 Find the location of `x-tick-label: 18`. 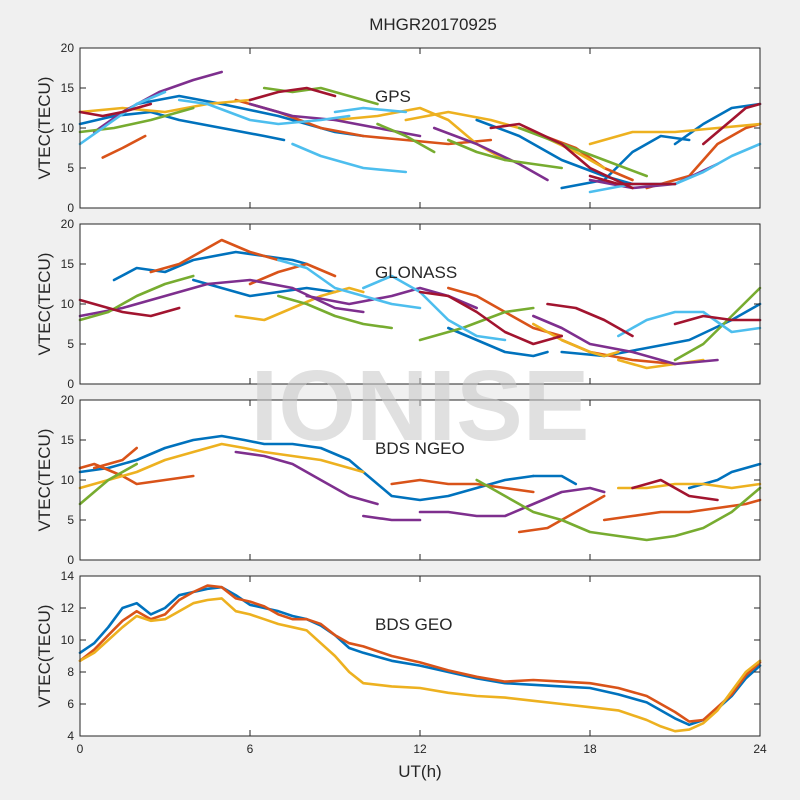

x-tick-label: 18 is located at coordinates (590, 749).